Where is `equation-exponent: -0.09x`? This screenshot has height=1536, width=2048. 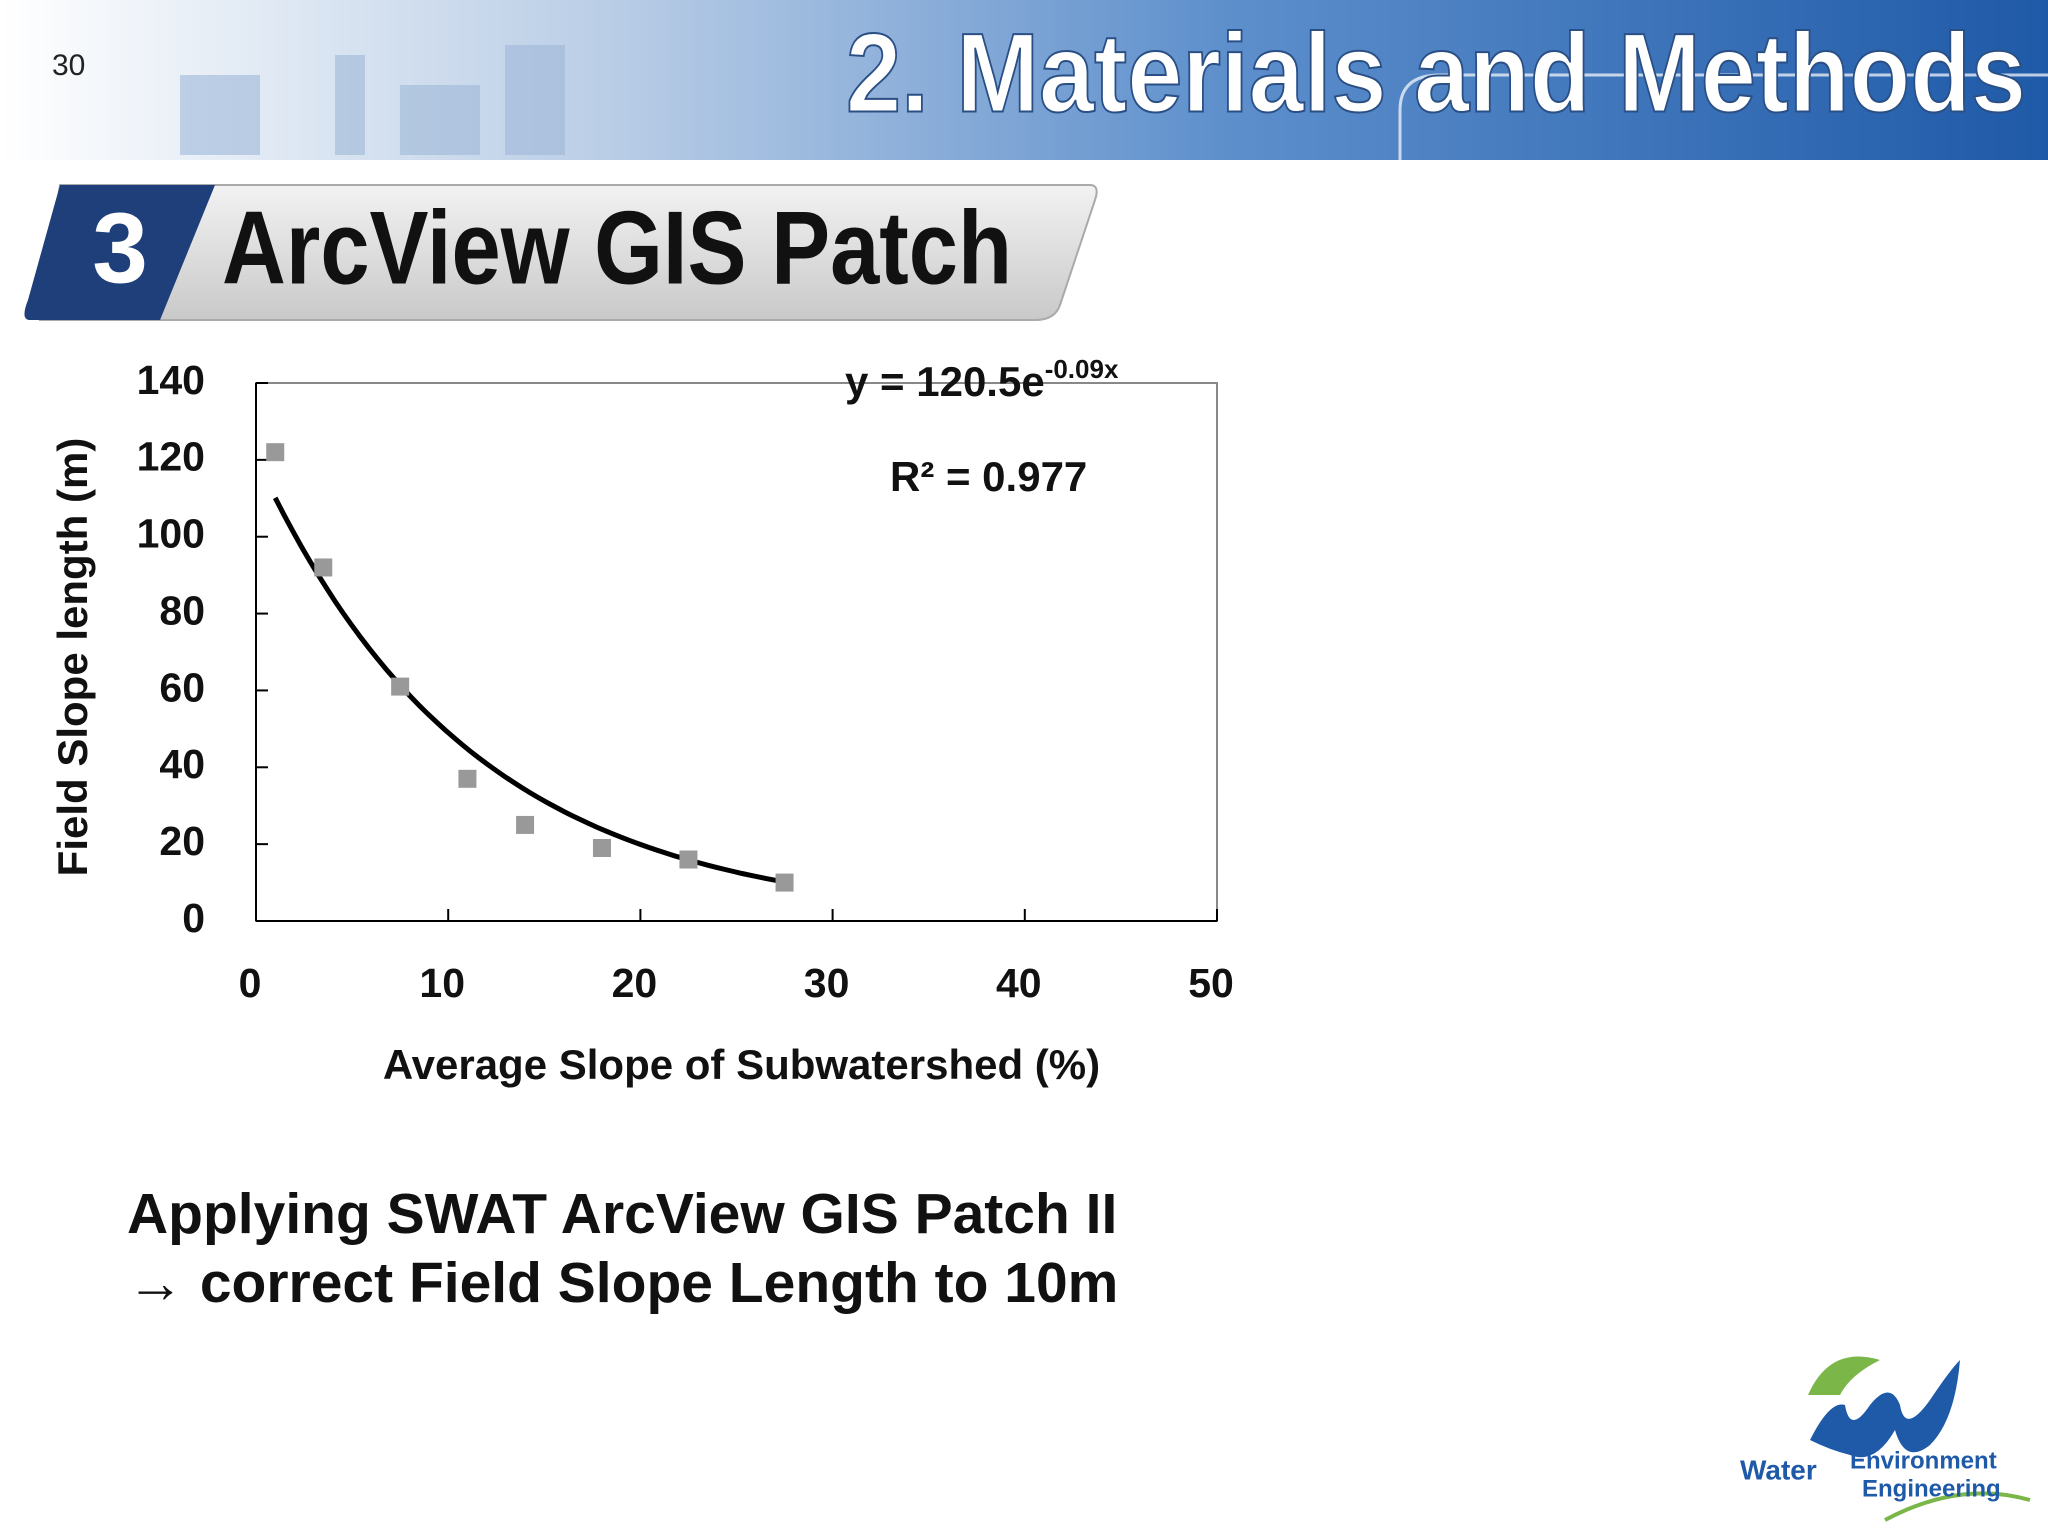
equation-exponent: -0.09x is located at coordinates (1082, 369).